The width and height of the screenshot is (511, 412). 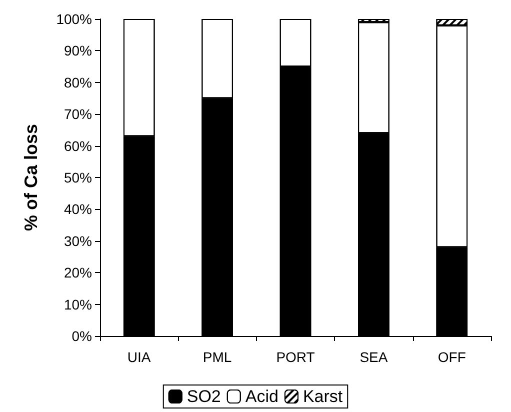 What do you see at coordinates (82, 336) in the screenshot?
I see `y-tick-label: 0%` at bounding box center [82, 336].